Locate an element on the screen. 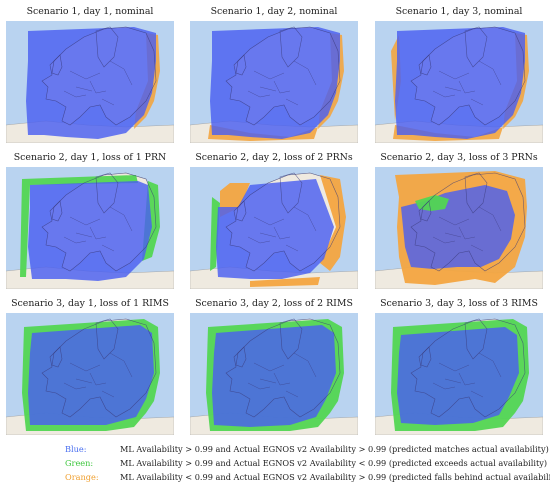  panel-title: Scenario 1, day 2, nominal is located at coordinates (274, 11).